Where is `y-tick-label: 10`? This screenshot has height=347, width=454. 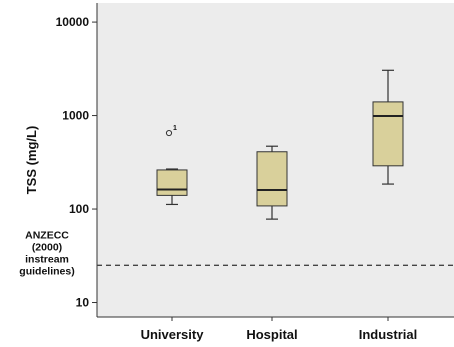
y-tick-label: 10 is located at coordinates (83, 303).